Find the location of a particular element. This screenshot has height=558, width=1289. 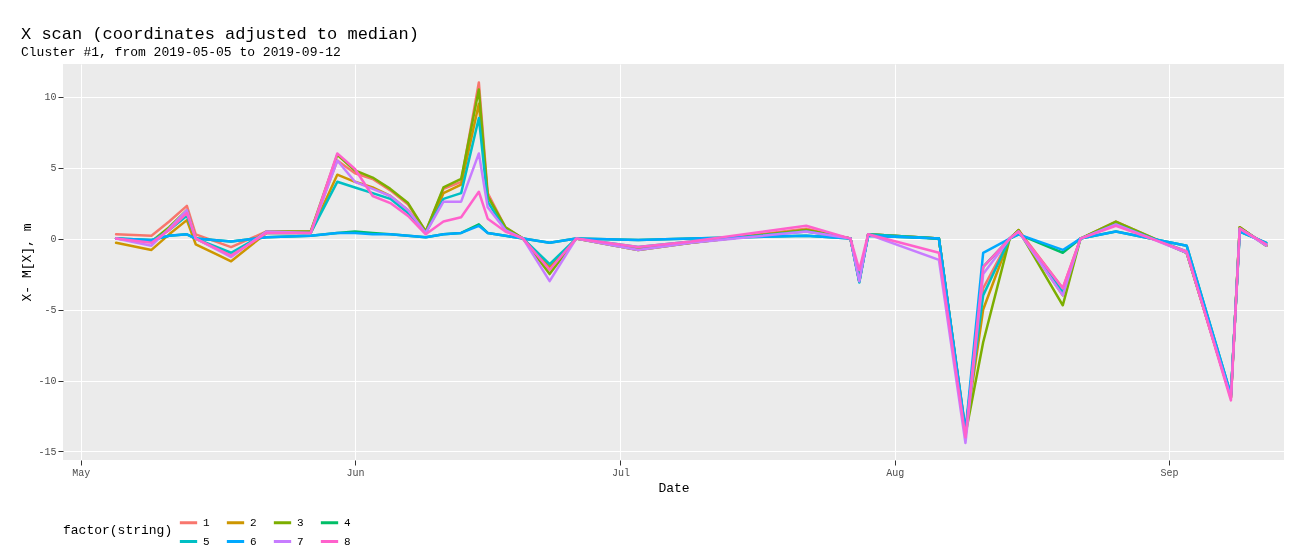

y-tick-label: 10 is located at coordinates (50, 98).